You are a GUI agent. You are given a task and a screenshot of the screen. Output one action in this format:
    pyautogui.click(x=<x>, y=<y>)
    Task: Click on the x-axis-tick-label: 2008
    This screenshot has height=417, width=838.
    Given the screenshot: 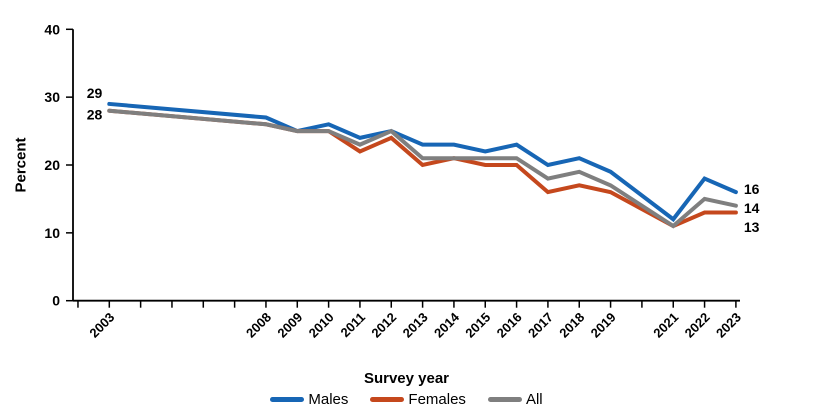 What is the action you would take?
    pyautogui.click(x=258, y=325)
    